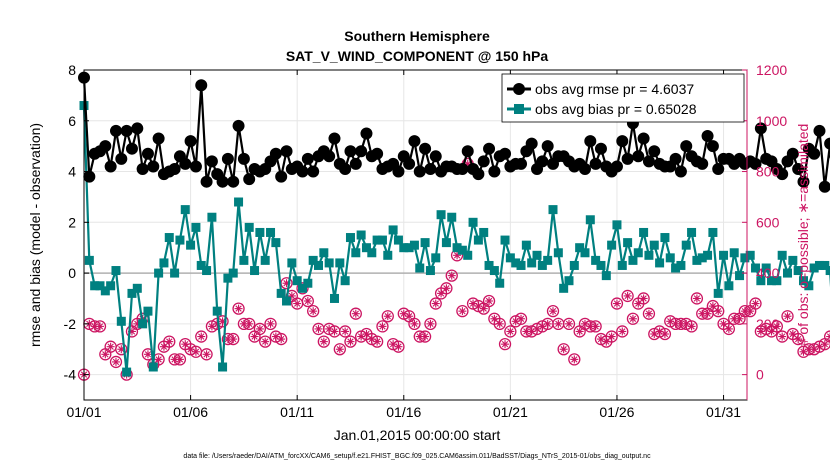  What do you see at coordinates (417, 435) in the screenshot?
I see `x-axis-label: Jan.01,2015 00:00:00 start` at bounding box center [417, 435].